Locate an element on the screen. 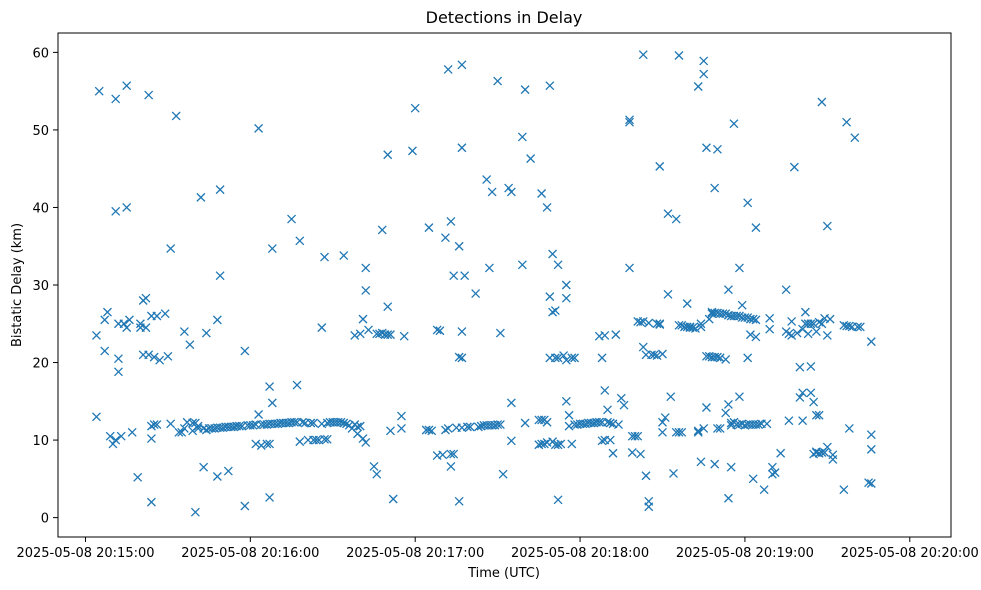  y-tick-label: 10 is located at coordinates (40, 441).